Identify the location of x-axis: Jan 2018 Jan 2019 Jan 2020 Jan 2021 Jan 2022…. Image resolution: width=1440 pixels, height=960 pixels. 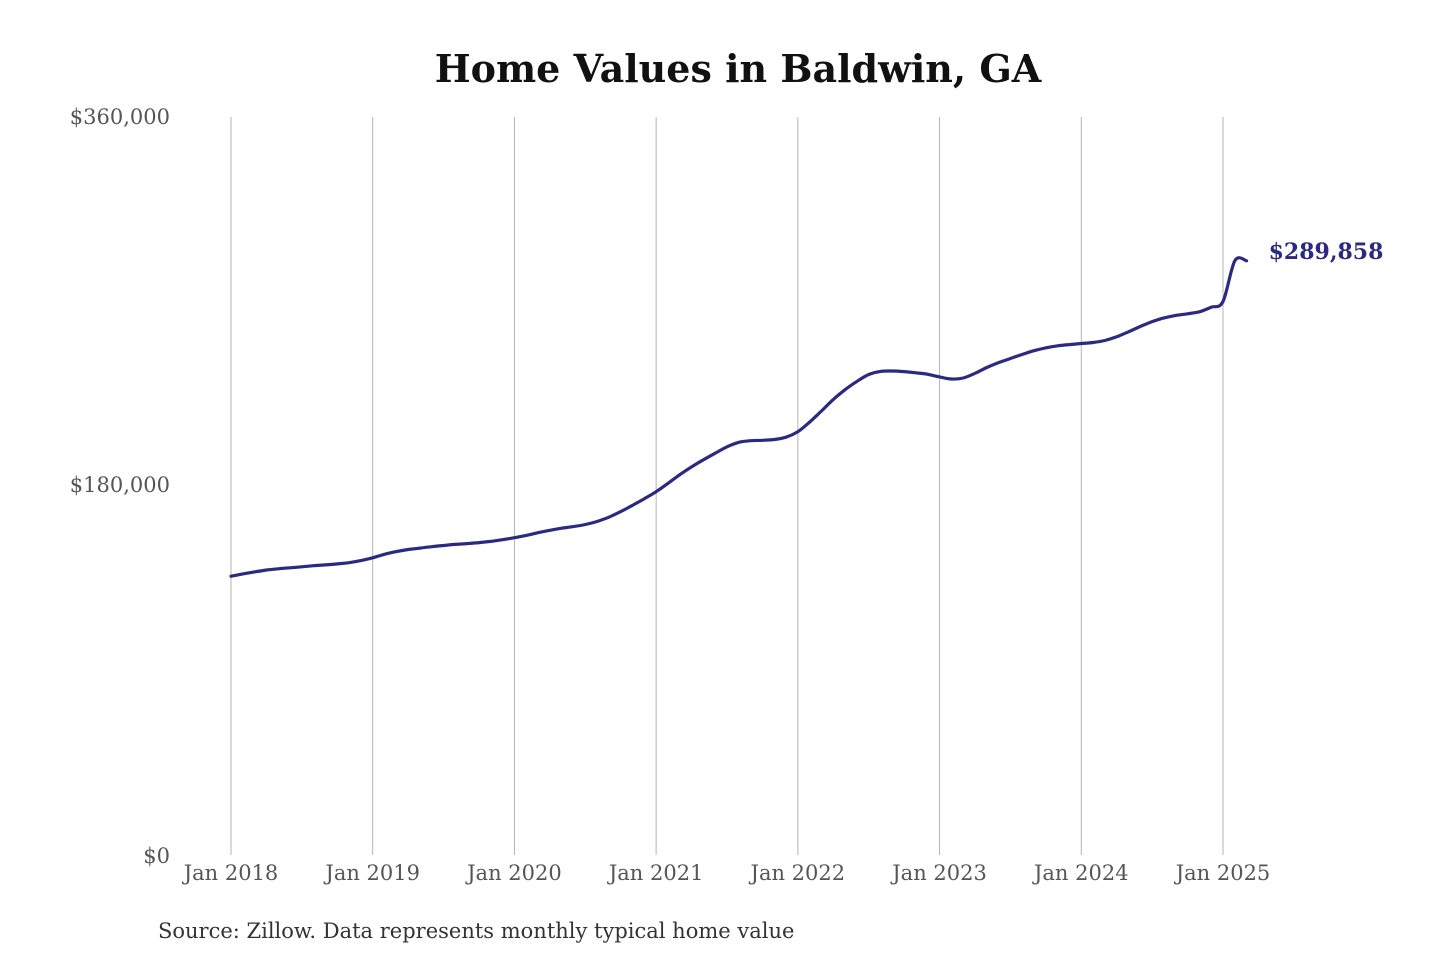
(726, 873).